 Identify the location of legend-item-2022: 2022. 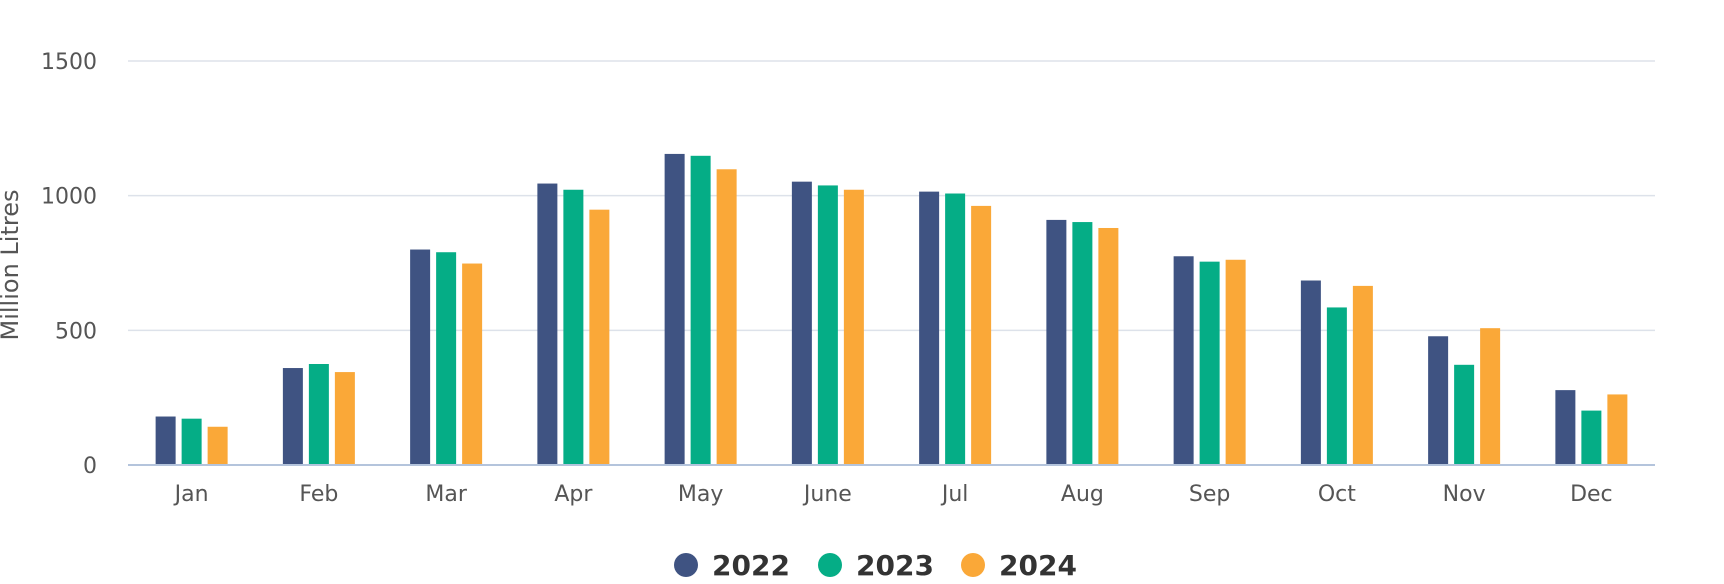
(732, 565).